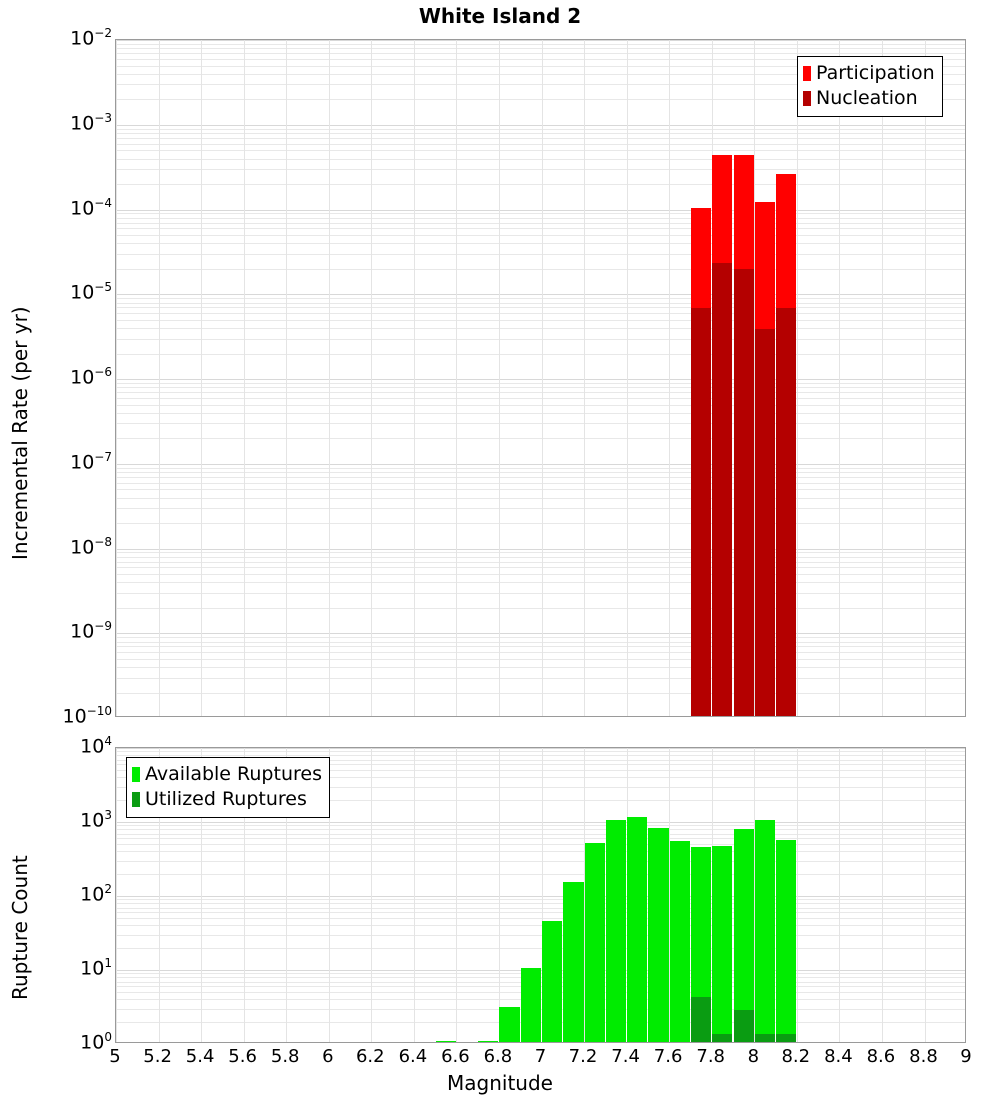 Image resolution: width=1000 pixels, height=1100 pixels. I want to click on y-tick-label: 10⁻⁴, so click(91, 207).